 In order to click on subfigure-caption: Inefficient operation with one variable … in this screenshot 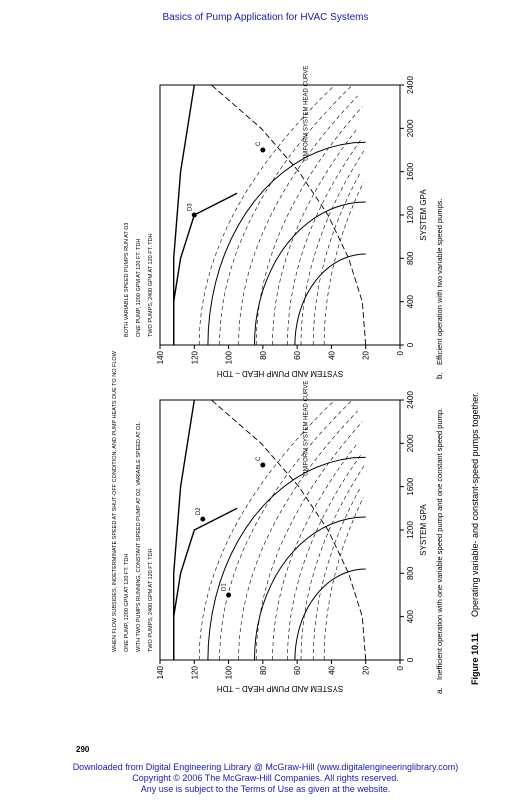, I will do `click(439, 544)`.